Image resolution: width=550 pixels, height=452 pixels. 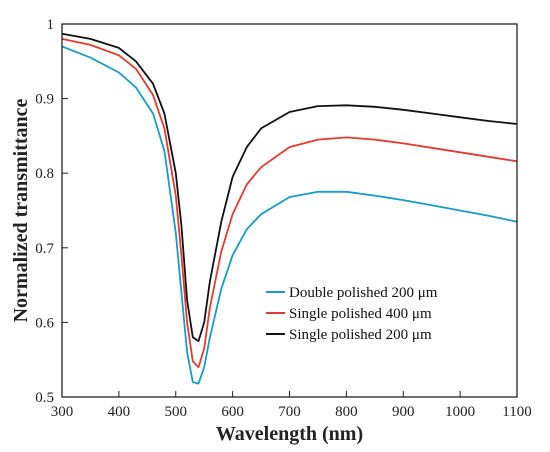 I want to click on legend-label-1: Double polished 200 μm, so click(x=363, y=293).